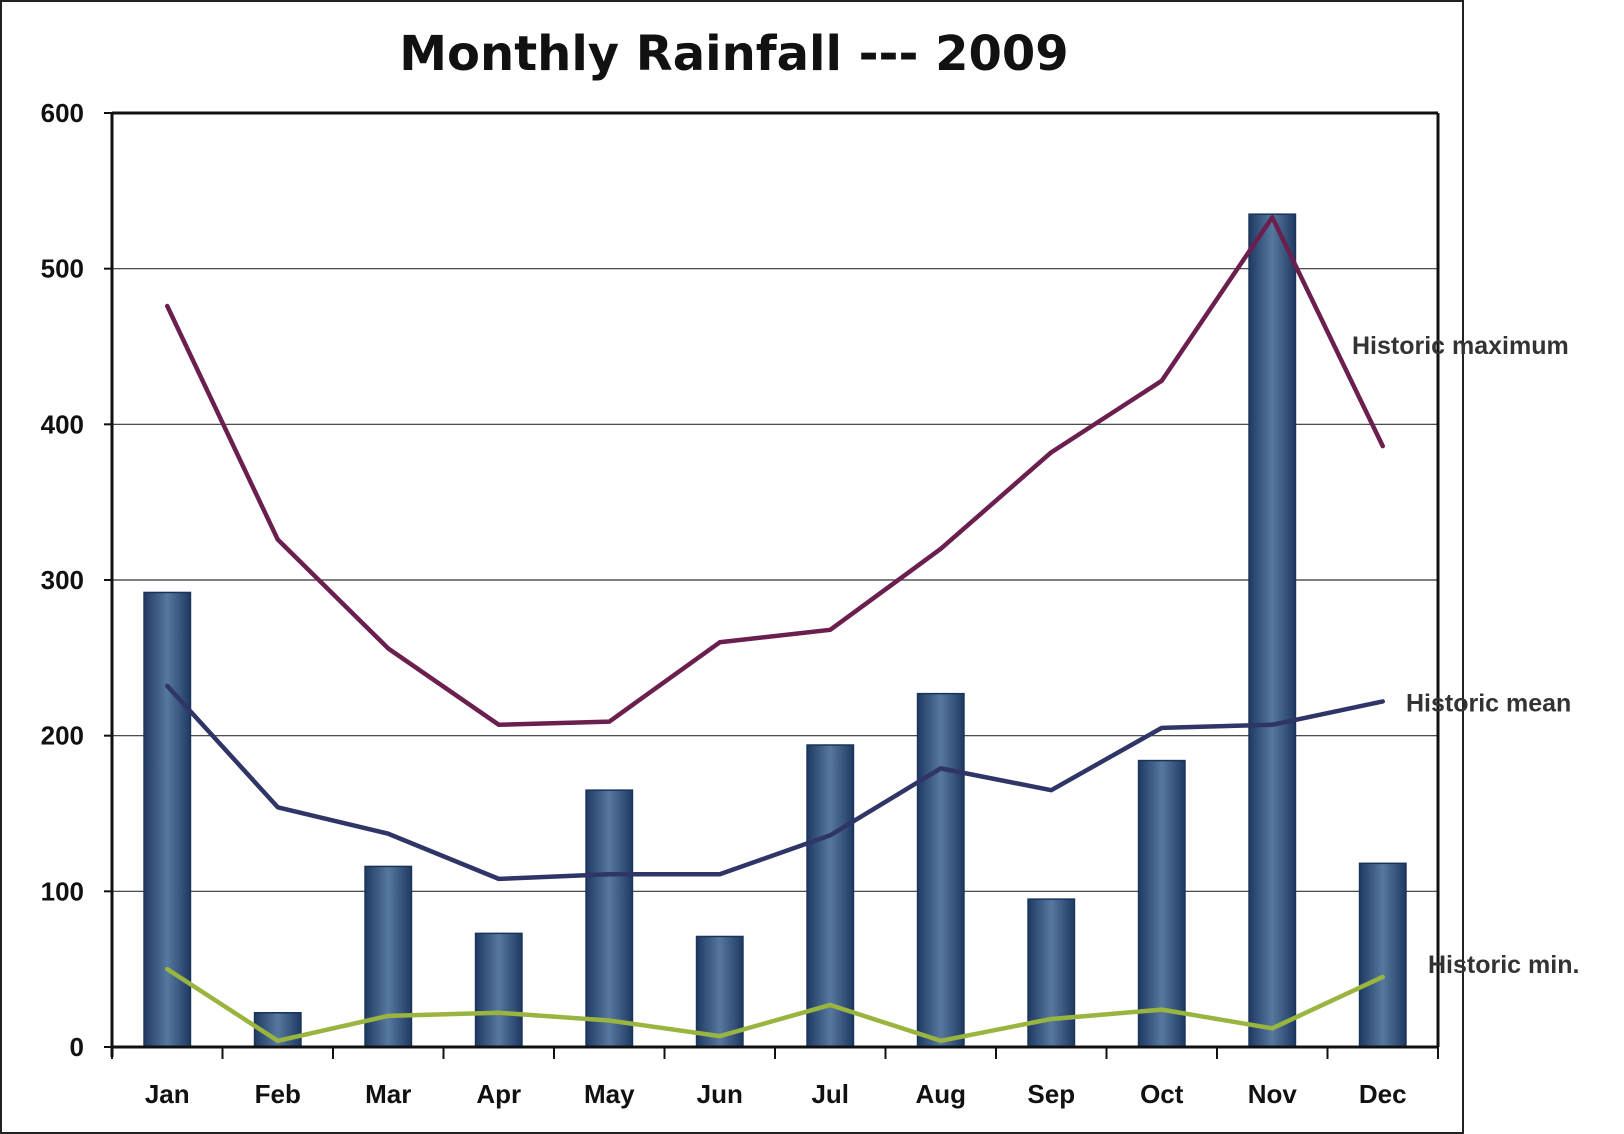  What do you see at coordinates (1383, 1094) in the screenshot?
I see `x-tick-label: Dec` at bounding box center [1383, 1094].